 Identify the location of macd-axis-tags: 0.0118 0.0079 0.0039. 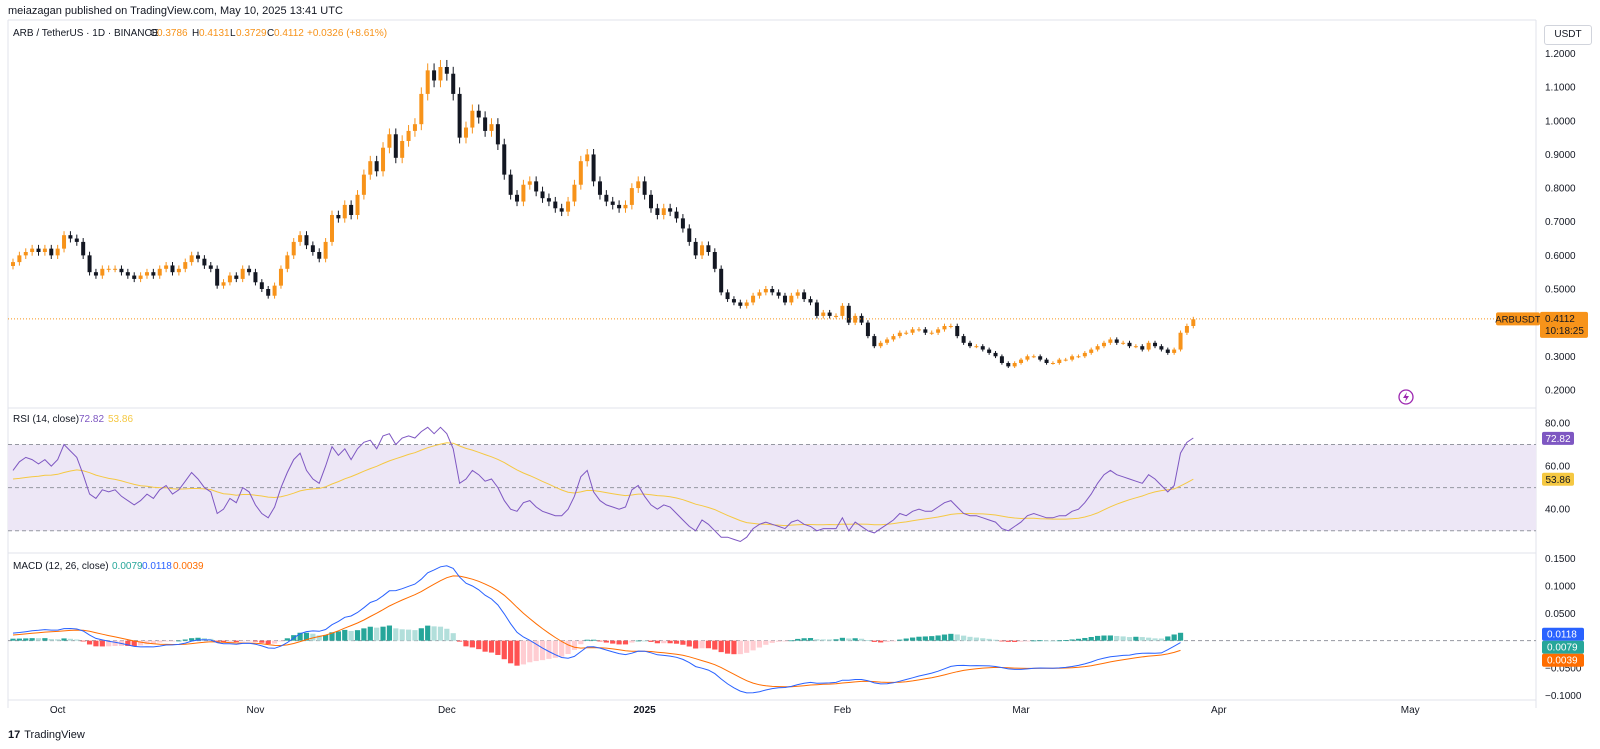
(1563, 647).